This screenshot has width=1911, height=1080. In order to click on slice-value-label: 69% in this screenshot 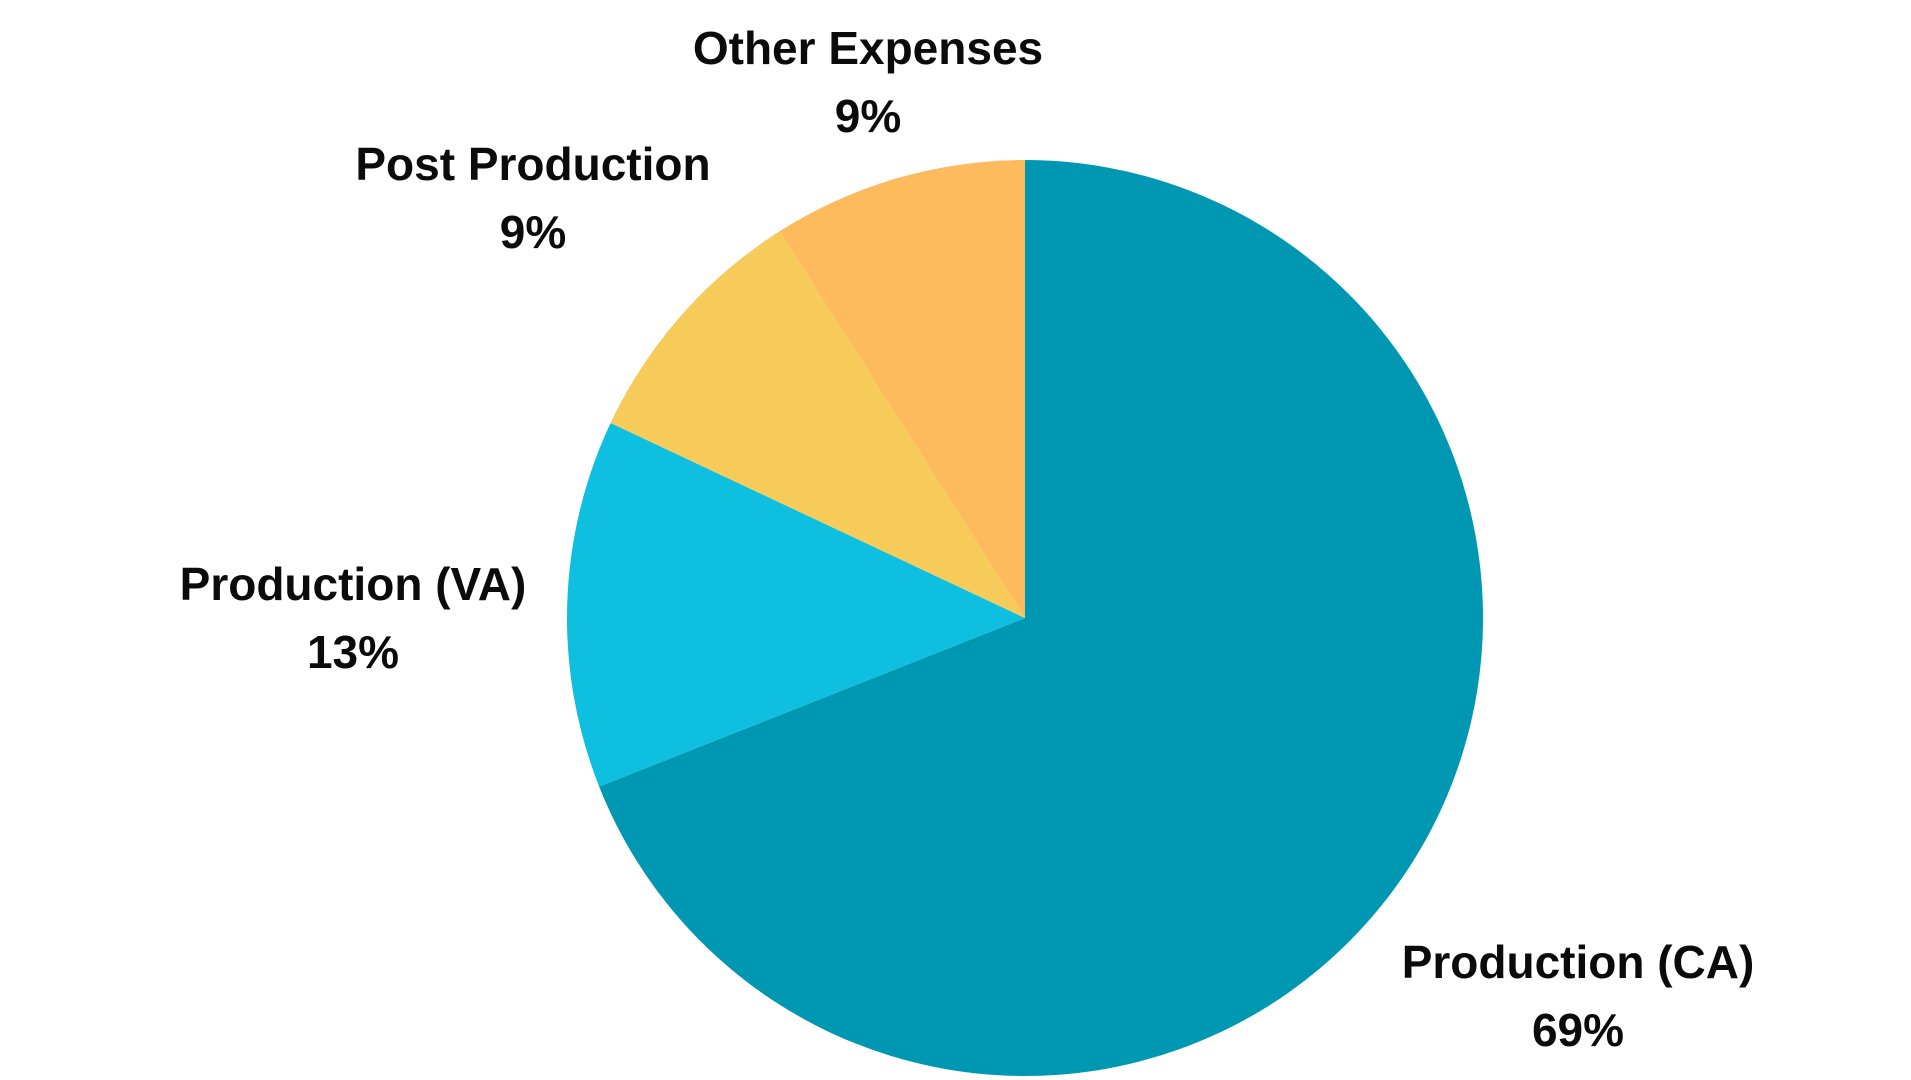, I will do `click(1578, 1030)`.